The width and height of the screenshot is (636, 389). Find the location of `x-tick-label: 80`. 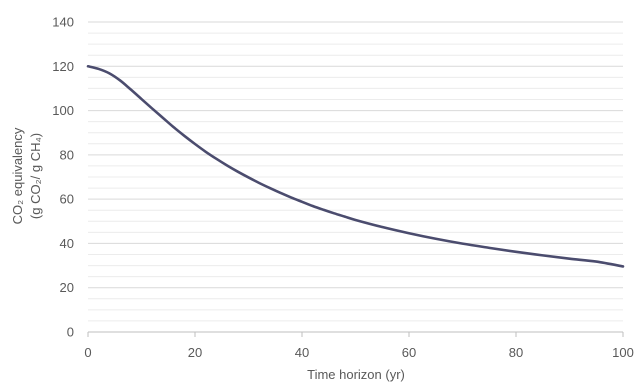

x-tick-label: 80 is located at coordinates (516, 352).